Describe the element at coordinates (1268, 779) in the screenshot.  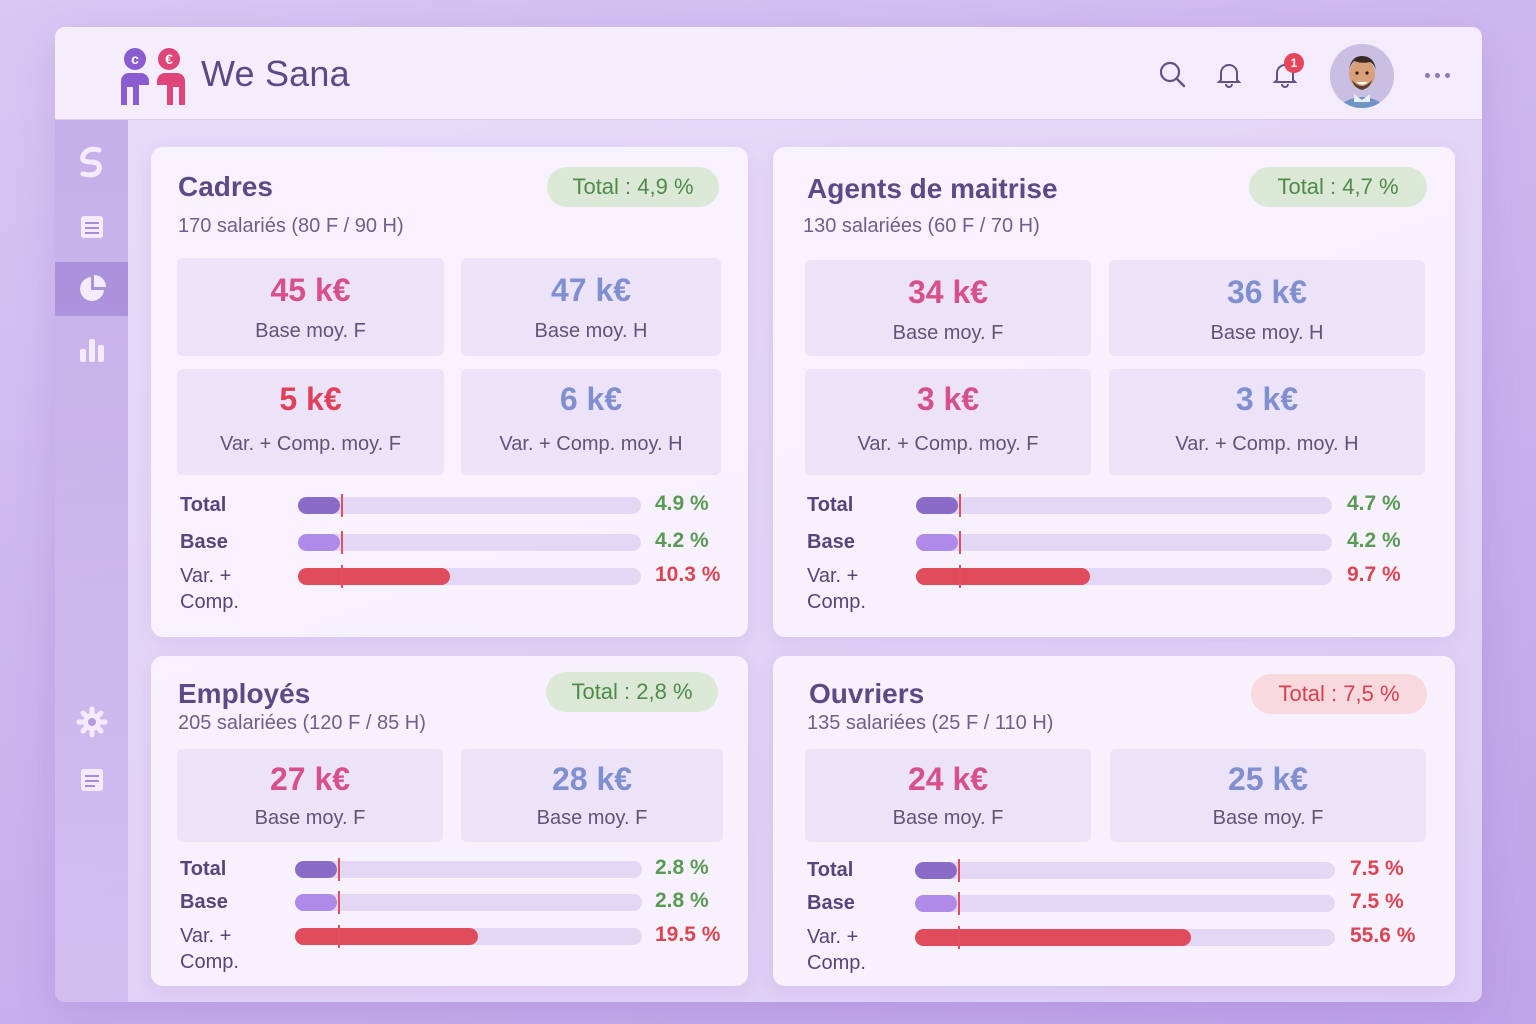
I see `stat-value: 25 k€` at that location.